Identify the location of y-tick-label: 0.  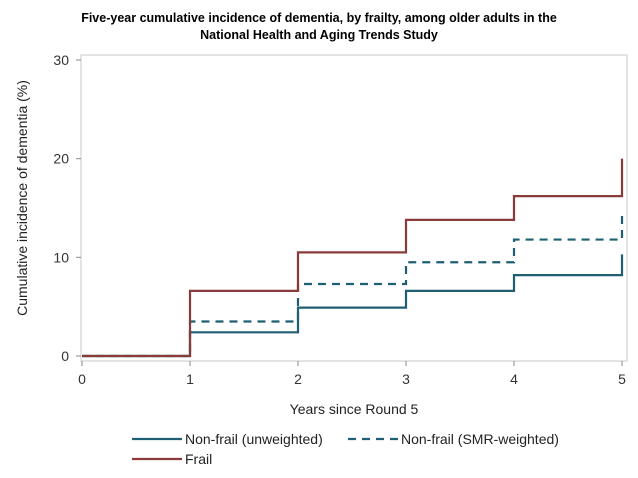
(65, 356).